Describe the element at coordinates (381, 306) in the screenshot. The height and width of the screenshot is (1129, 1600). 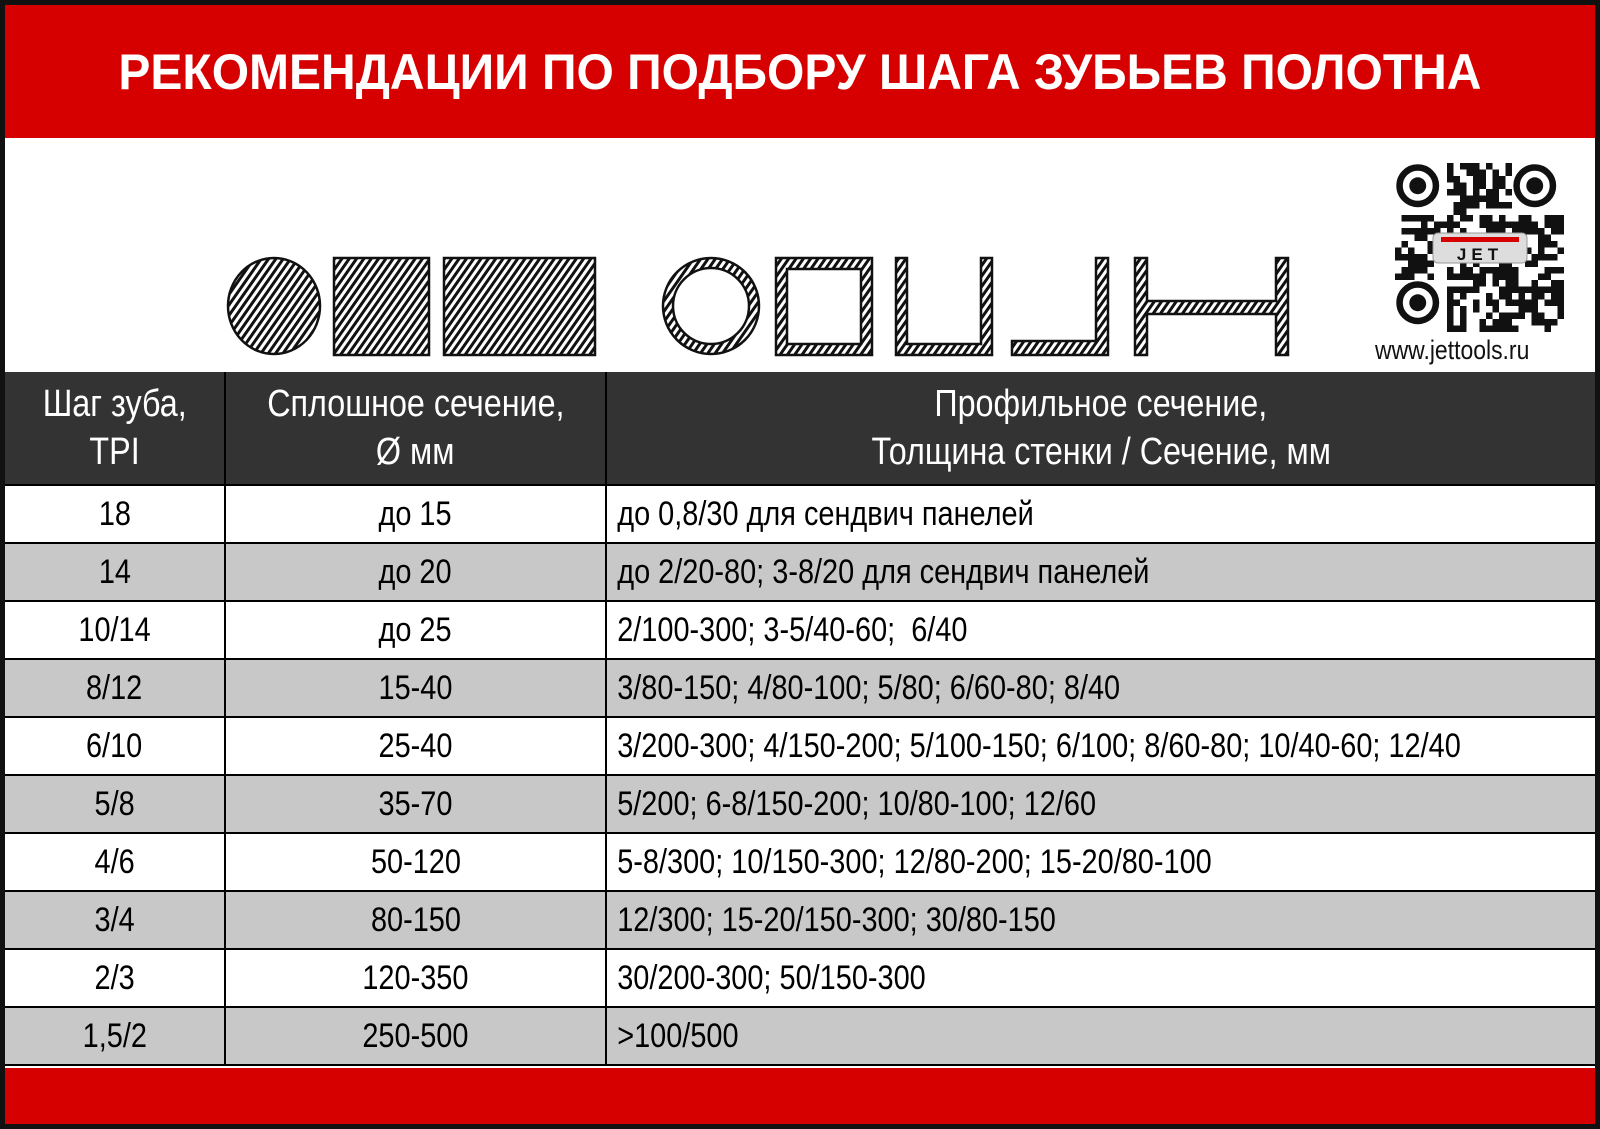
I see `solid-square-icon` at that location.